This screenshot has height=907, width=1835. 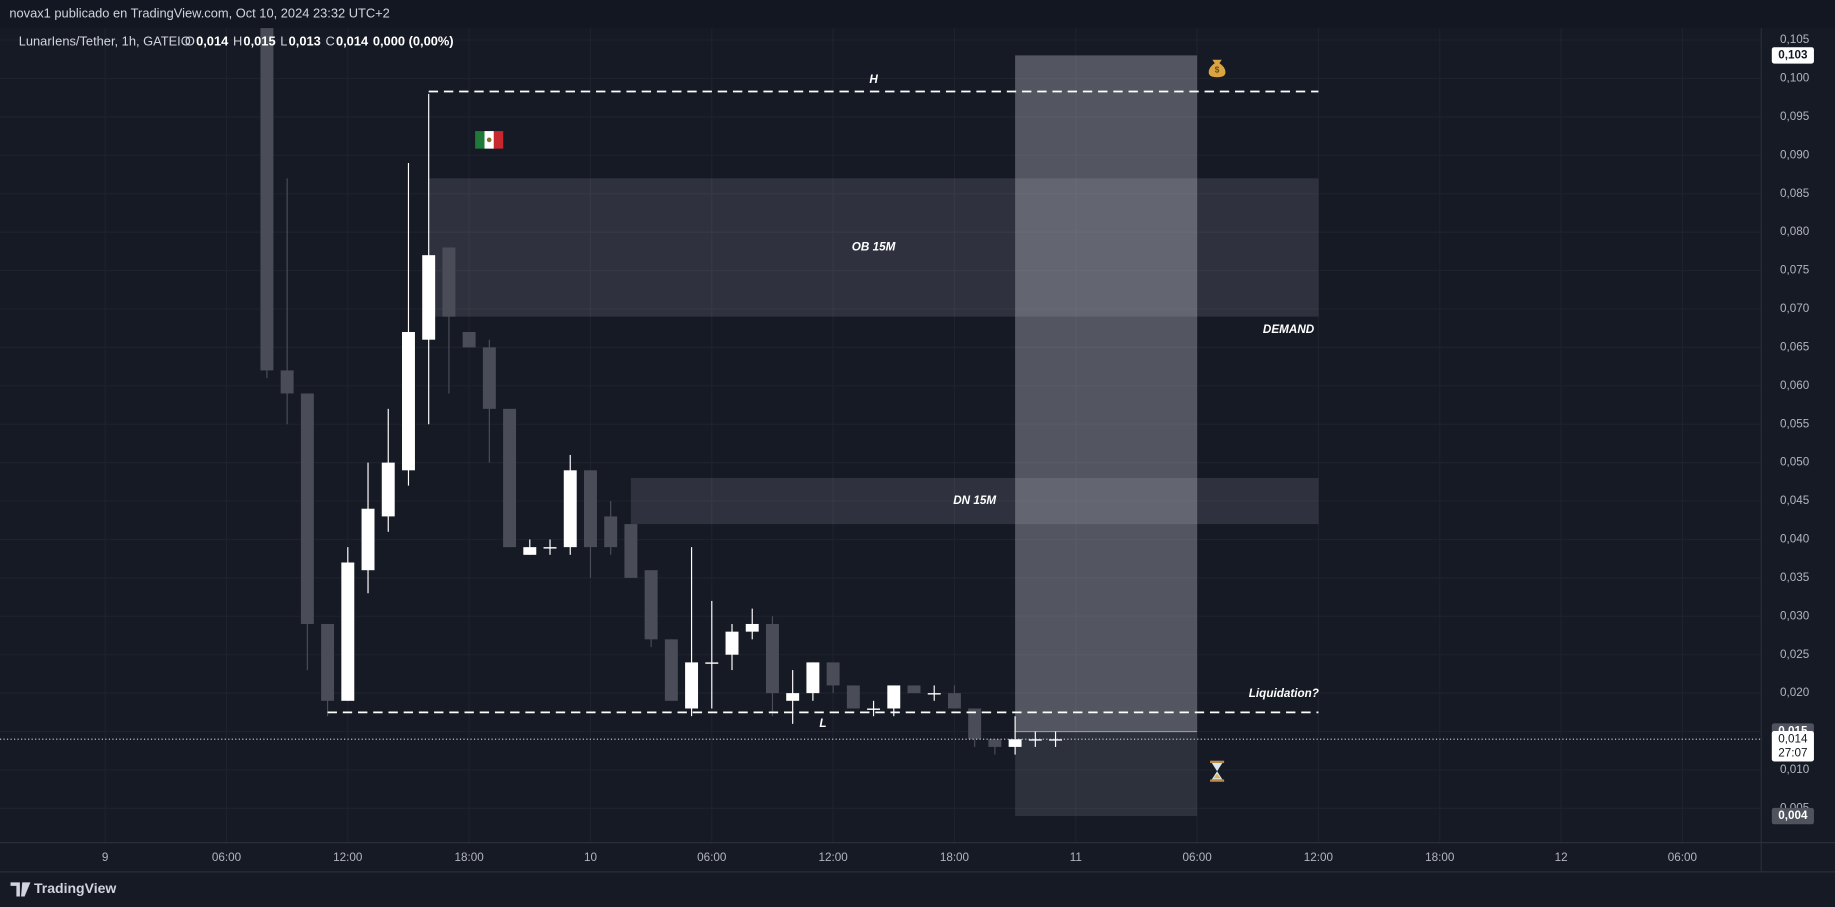 I want to click on last-price-label: 0,014, so click(x=1793, y=738).